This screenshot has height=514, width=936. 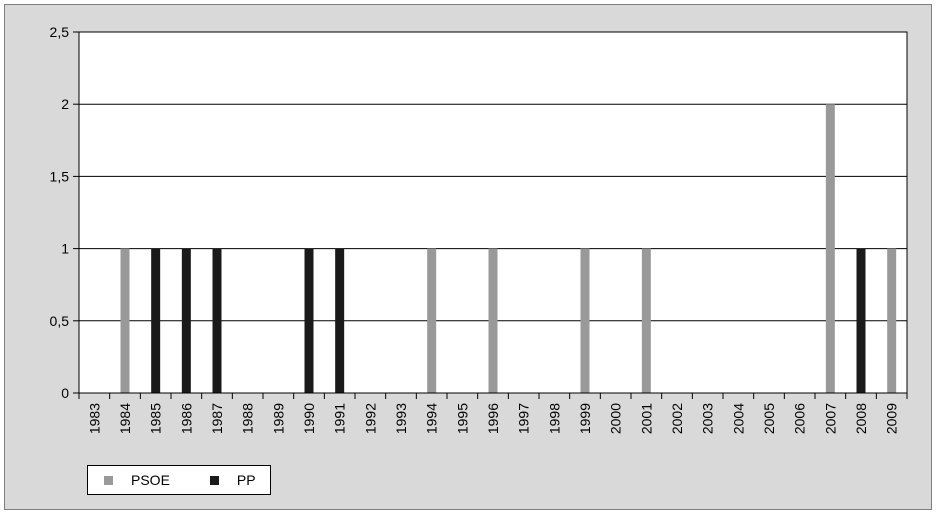 I want to click on x-tick-label: 1983, so click(x=94, y=418).